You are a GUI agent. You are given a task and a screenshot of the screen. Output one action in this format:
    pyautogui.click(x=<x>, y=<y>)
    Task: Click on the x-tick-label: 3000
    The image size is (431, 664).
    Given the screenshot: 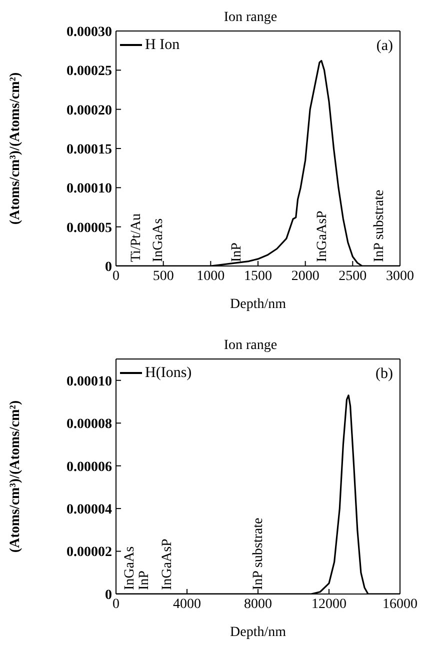 What is the action you would take?
    pyautogui.click(x=400, y=276)
    